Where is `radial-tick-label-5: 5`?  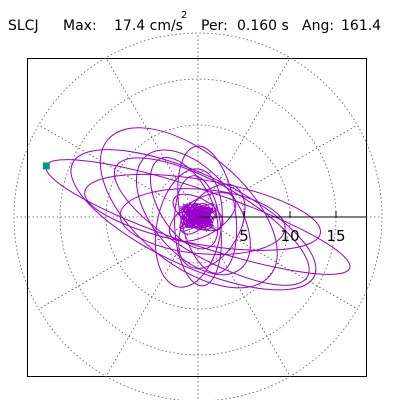
radial-tick-label-5: 5 is located at coordinates (244, 236).